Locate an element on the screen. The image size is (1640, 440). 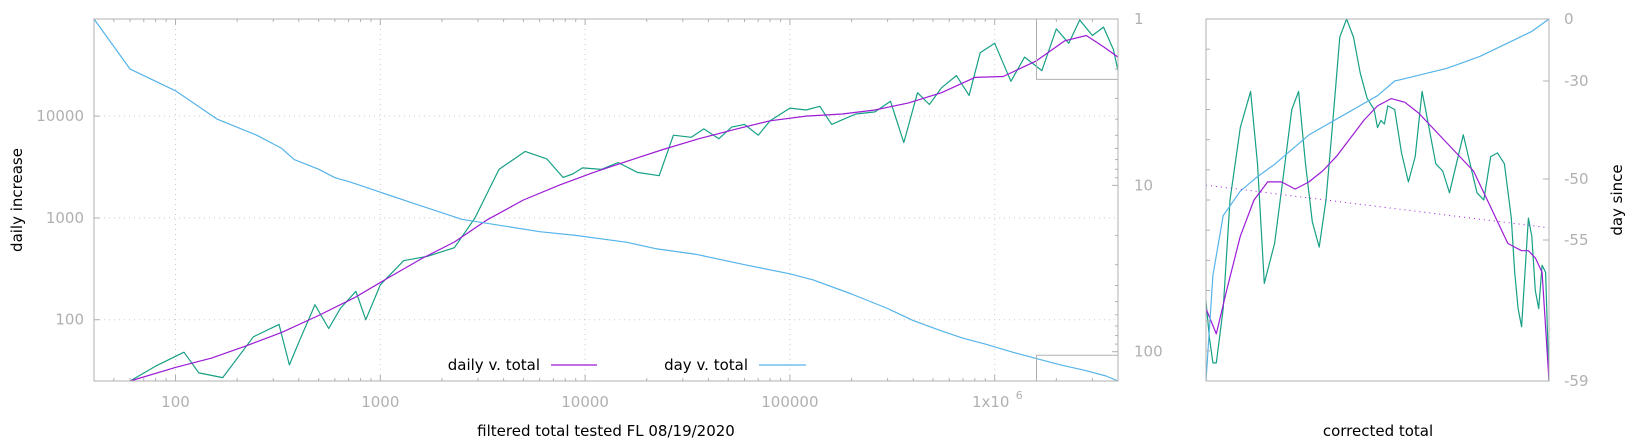
y2-tick-label: 1 is located at coordinates (1139, 19).